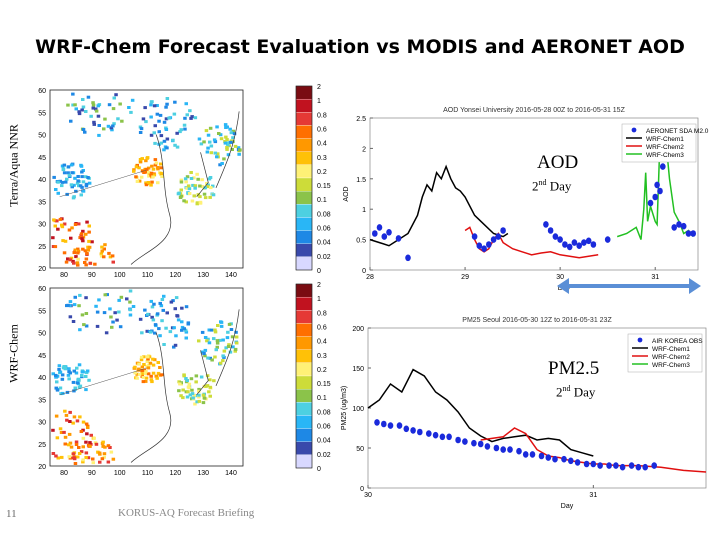  Describe the element at coordinates (370, 277) in the screenshot. I see `x-tick-label: 28` at that location.